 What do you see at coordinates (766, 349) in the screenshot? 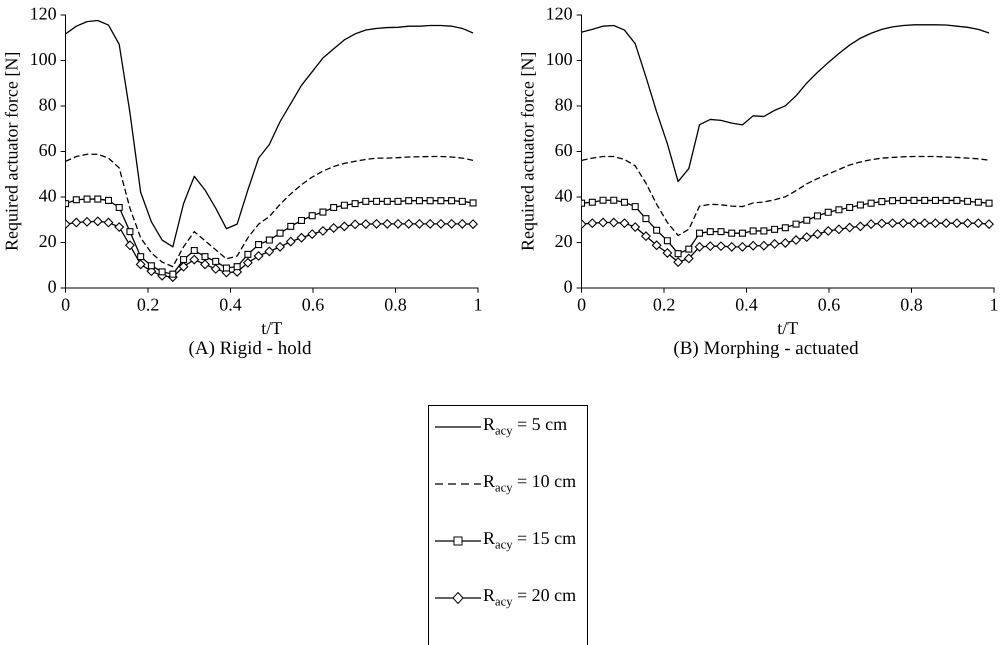
I see `text: (B) Morphing - actuated` at bounding box center [766, 349].